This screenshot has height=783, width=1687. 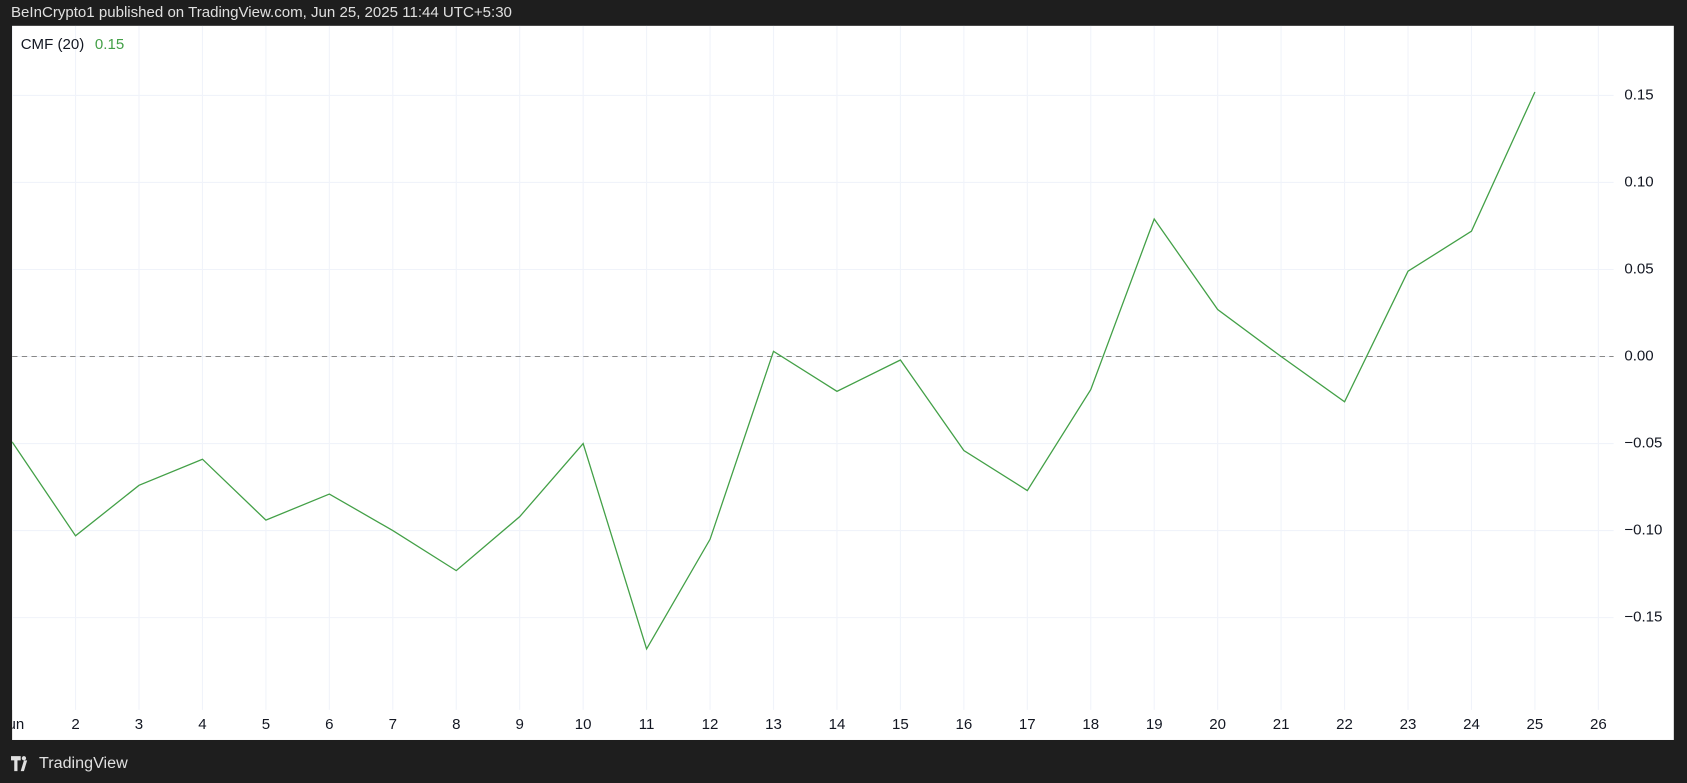 I want to click on x-tick-label: 15, so click(x=900, y=724).